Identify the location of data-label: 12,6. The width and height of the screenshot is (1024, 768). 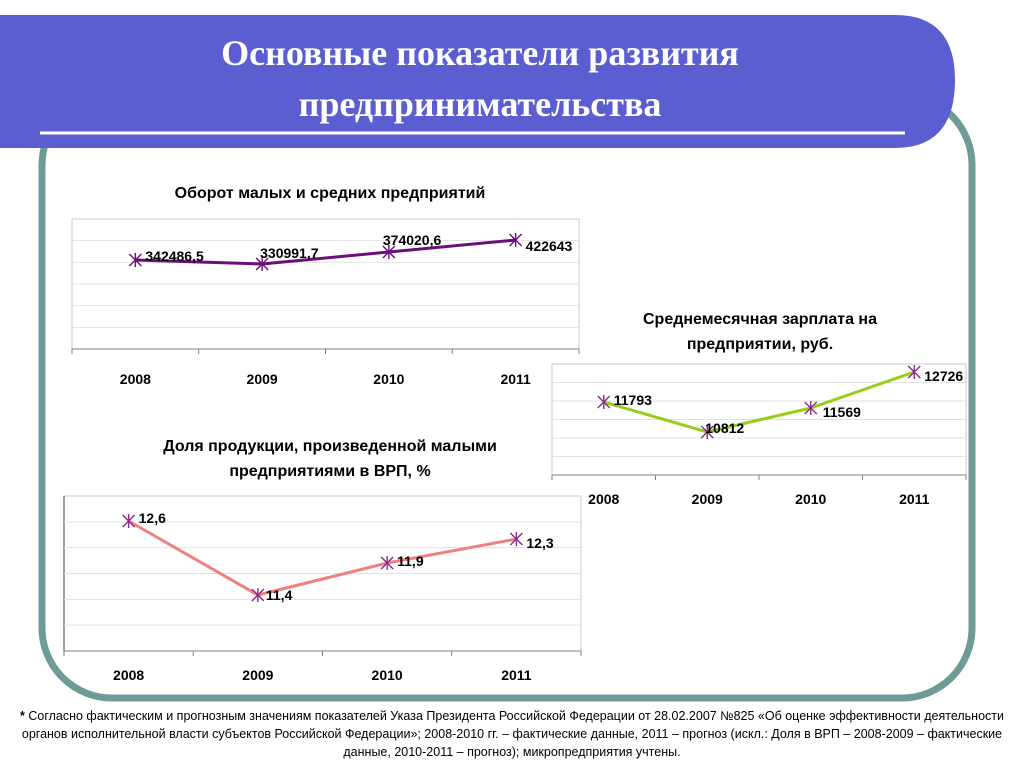
(152, 518).